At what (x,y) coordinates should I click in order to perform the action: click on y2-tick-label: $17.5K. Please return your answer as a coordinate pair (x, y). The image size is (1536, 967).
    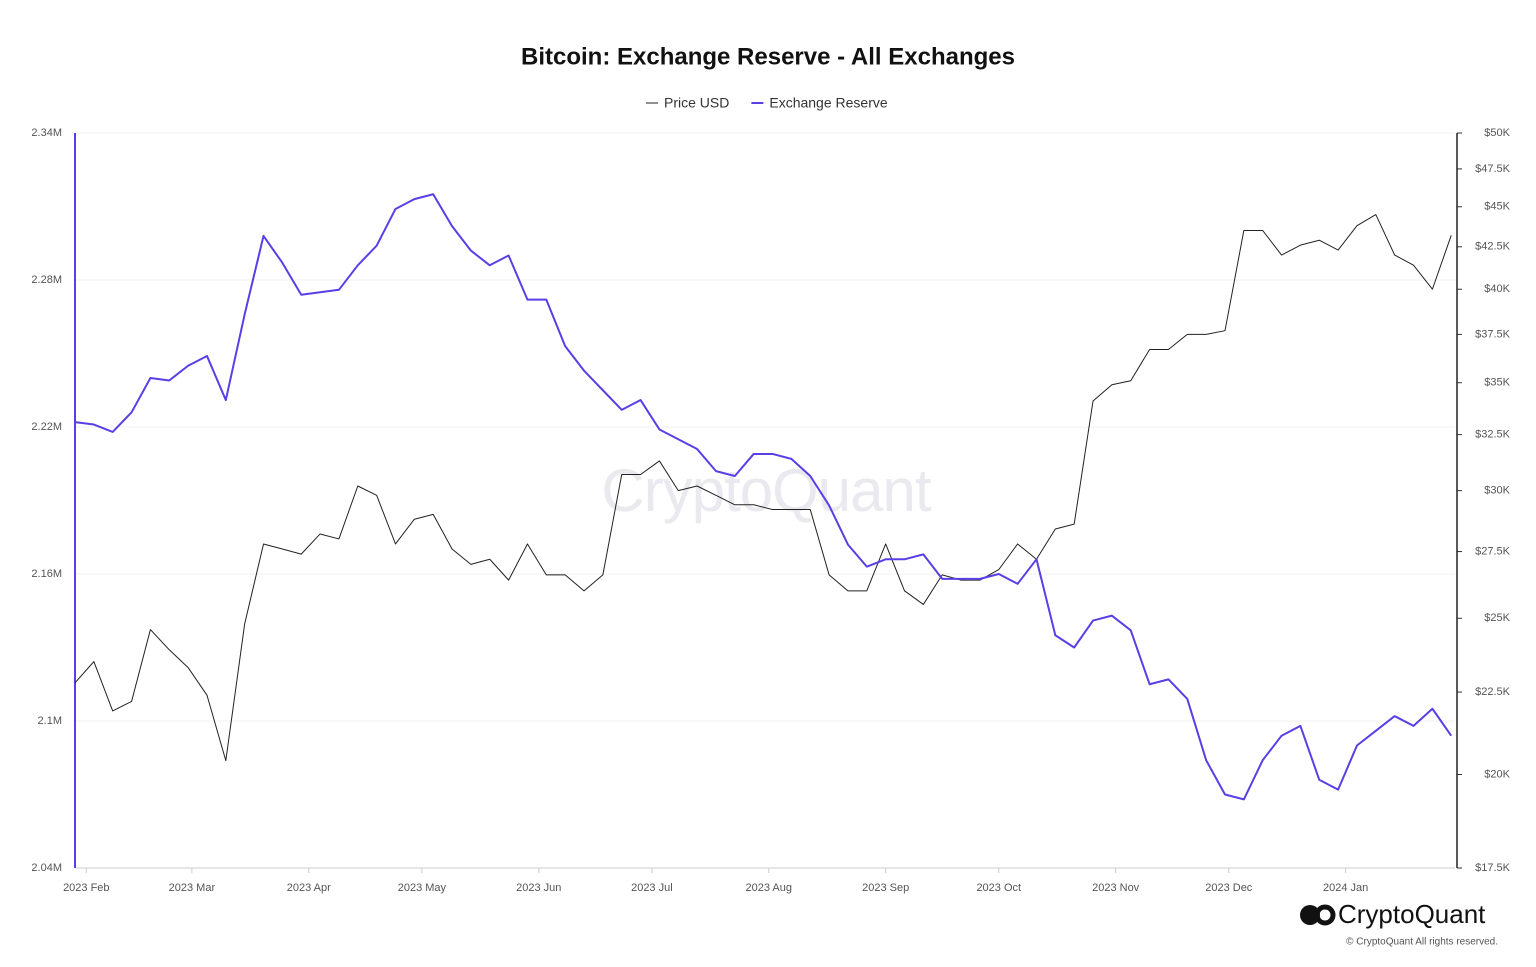
    Looking at the image, I should click on (1493, 868).